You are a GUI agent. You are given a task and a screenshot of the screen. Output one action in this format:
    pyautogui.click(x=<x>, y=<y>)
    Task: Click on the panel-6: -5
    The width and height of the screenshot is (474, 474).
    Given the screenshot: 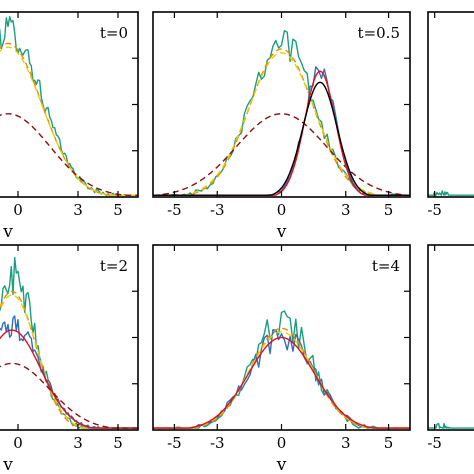 What is the action you would take?
    pyautogui.click(x=450, y=348)
    